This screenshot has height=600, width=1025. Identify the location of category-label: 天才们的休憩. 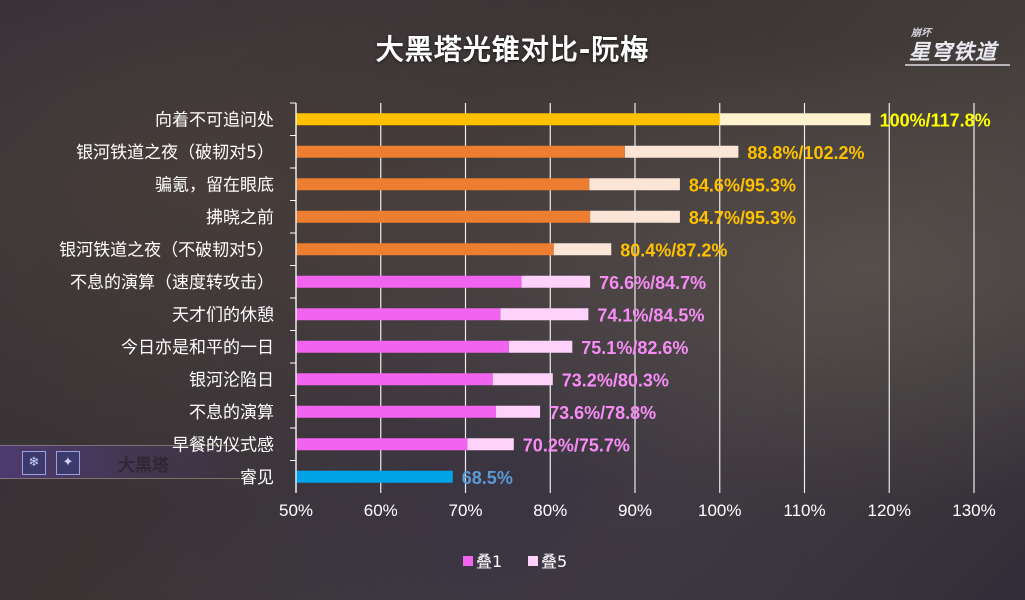
(223, 315).